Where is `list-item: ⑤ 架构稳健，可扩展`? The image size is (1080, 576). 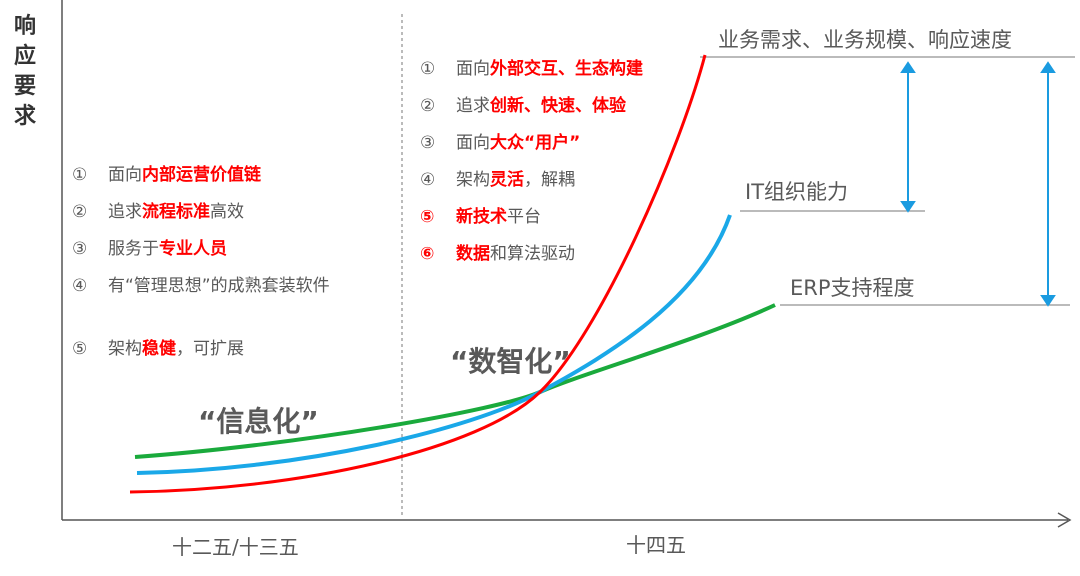 list-item: ⑤ 架构稳健，可扩展 is located at coordinates (240, 367).